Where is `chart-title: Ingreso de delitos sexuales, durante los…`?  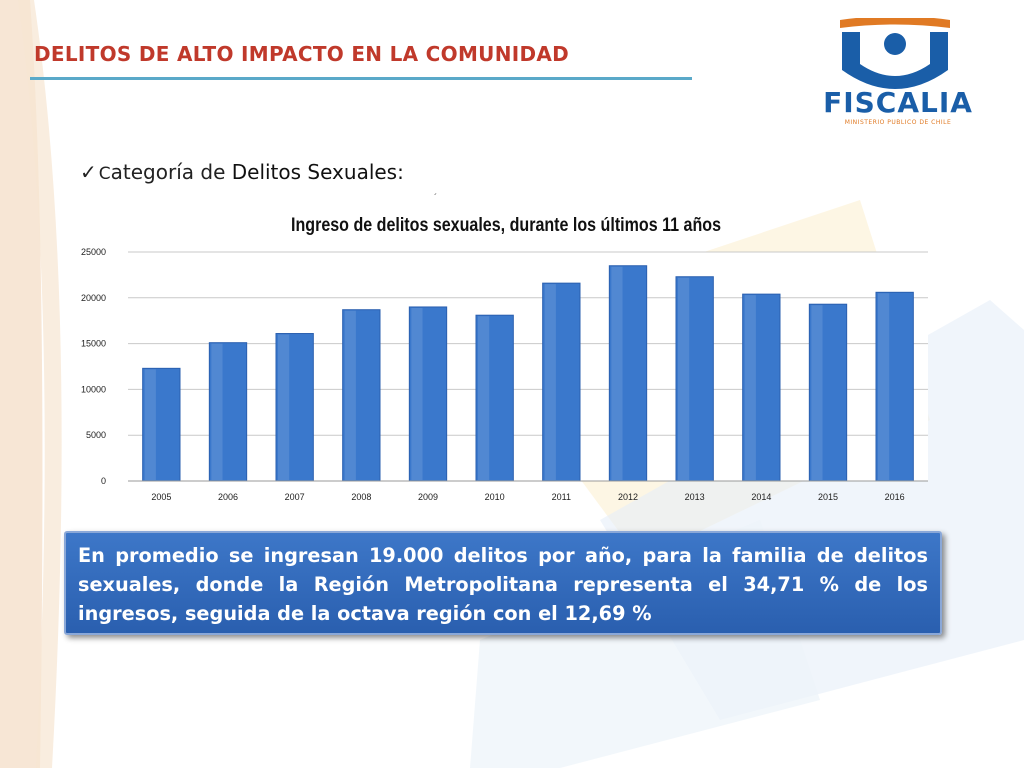
chart-title: Ingreso de delitos sexuales, durante los… is located at coordinates (506, 225).